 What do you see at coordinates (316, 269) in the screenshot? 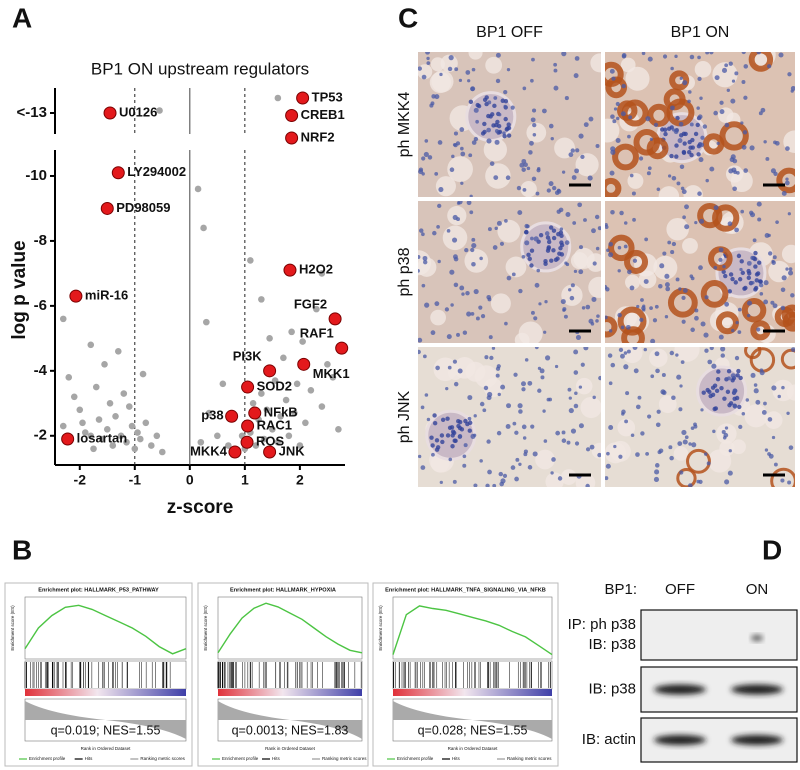
I see `point-label: H2O2` at bounding box center [316, 269].